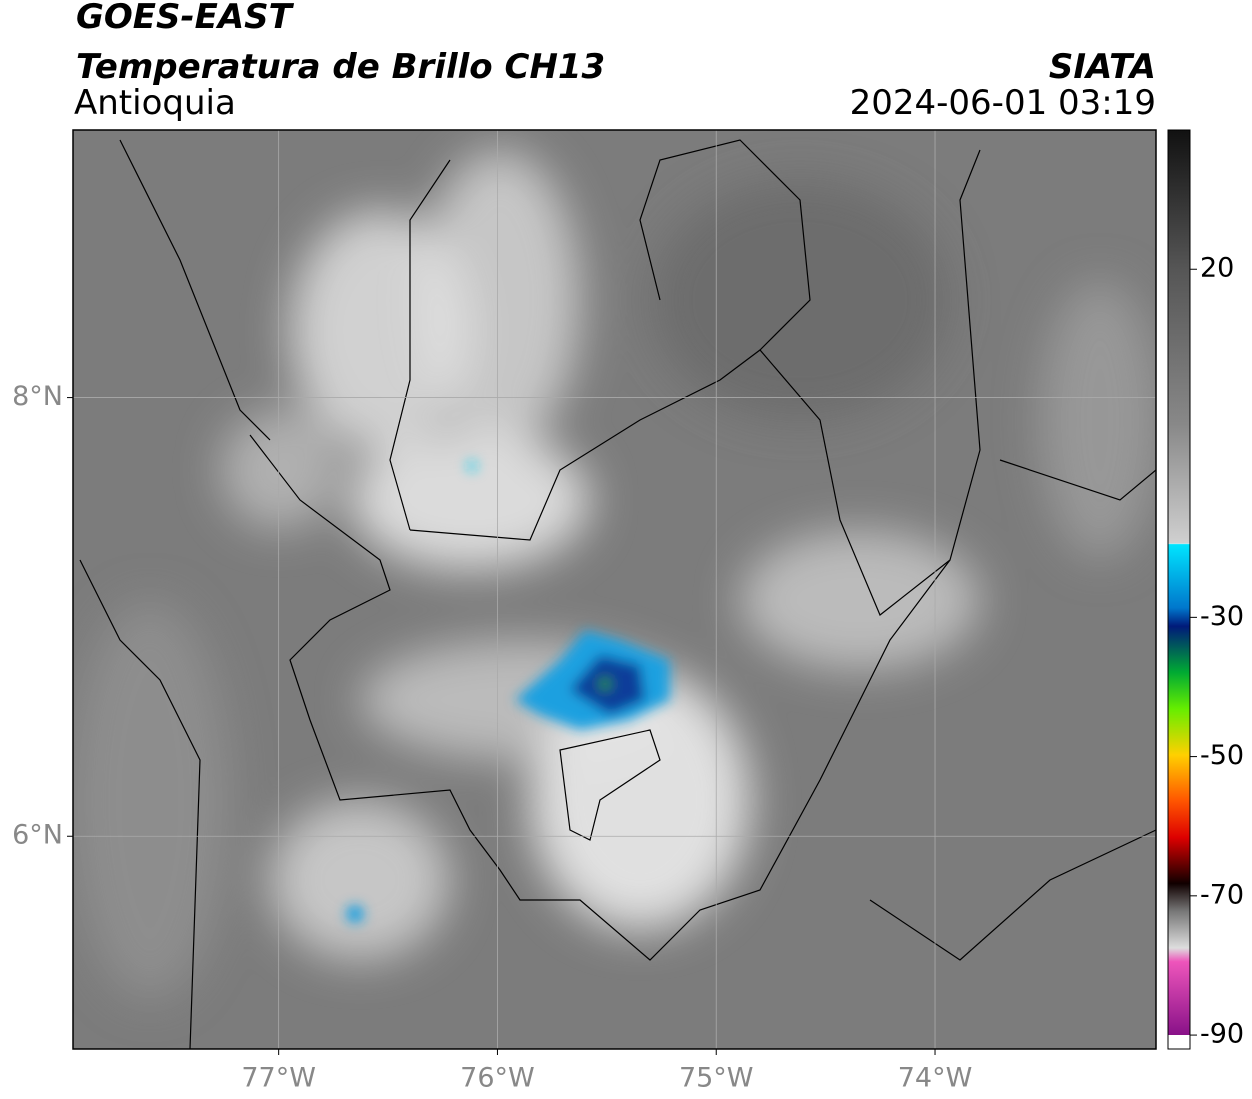  I want to click on colorbar-tick-label: 20, so click(1217, 268).